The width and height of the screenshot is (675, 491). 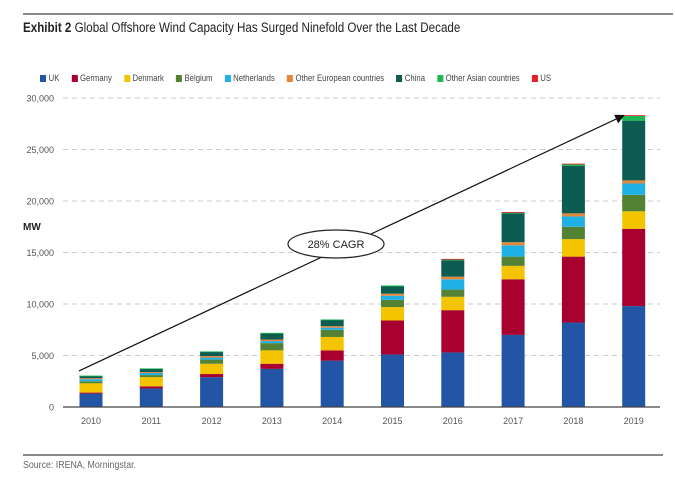 I want to click on y-tick-label: 0, so click(x=51, y=408).